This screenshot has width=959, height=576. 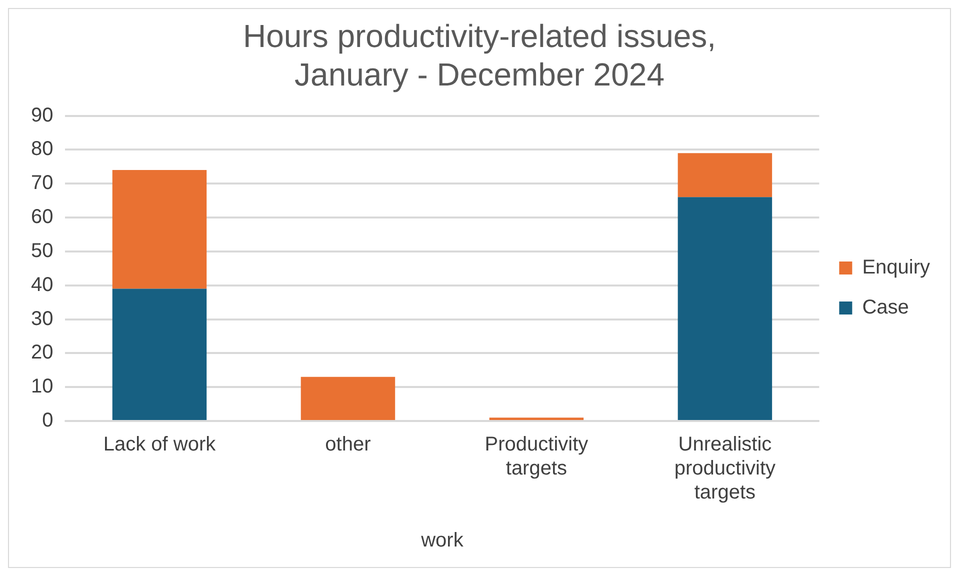 I want to click on y-tick-label: 50, so click(x=42, y=251).